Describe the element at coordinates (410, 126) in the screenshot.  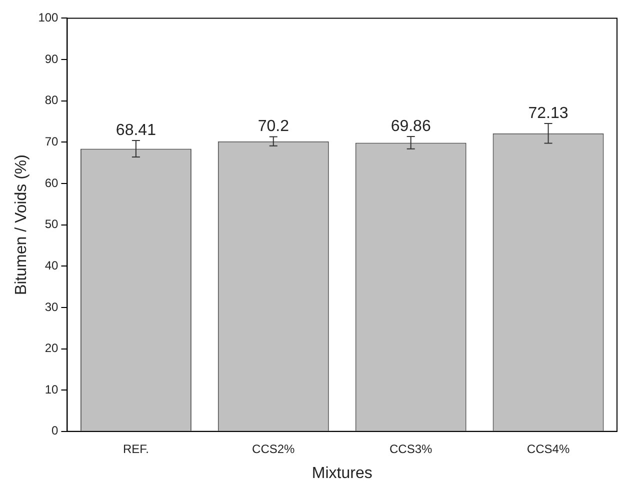
I see `data-label: 69.86` at that location.